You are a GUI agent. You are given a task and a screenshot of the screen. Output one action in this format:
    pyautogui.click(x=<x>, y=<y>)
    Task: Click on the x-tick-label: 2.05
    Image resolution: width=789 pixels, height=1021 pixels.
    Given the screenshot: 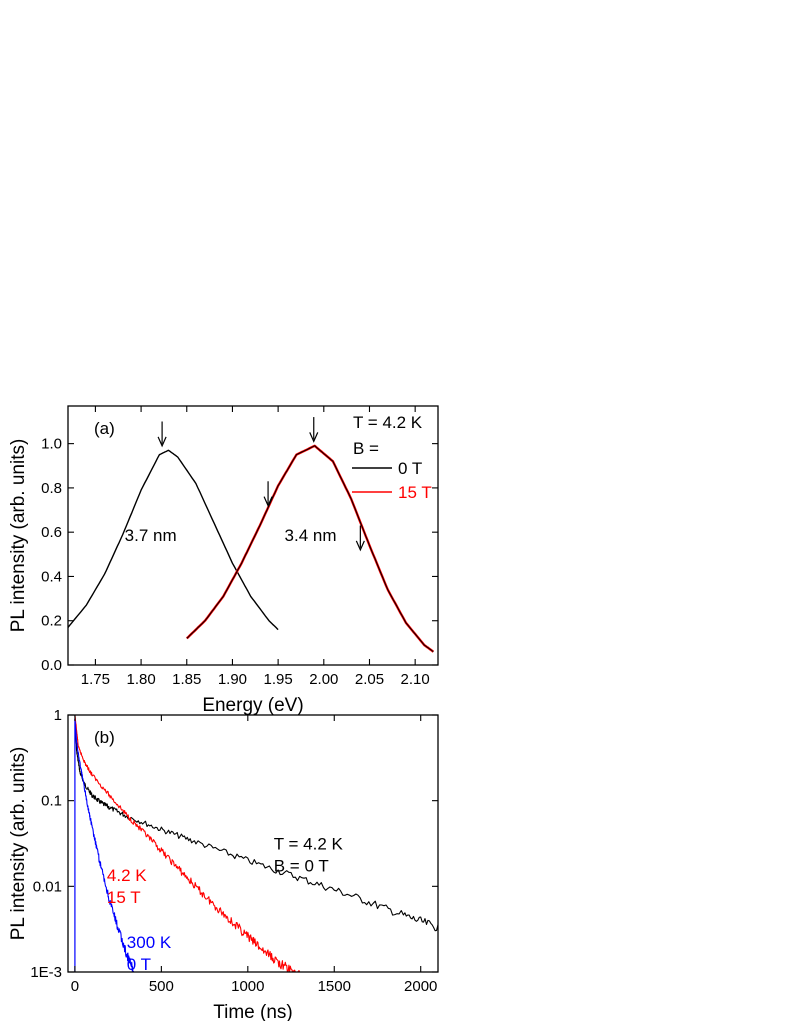 What is the action you would take?
    pyautogui.click(x=369, y=679)
    